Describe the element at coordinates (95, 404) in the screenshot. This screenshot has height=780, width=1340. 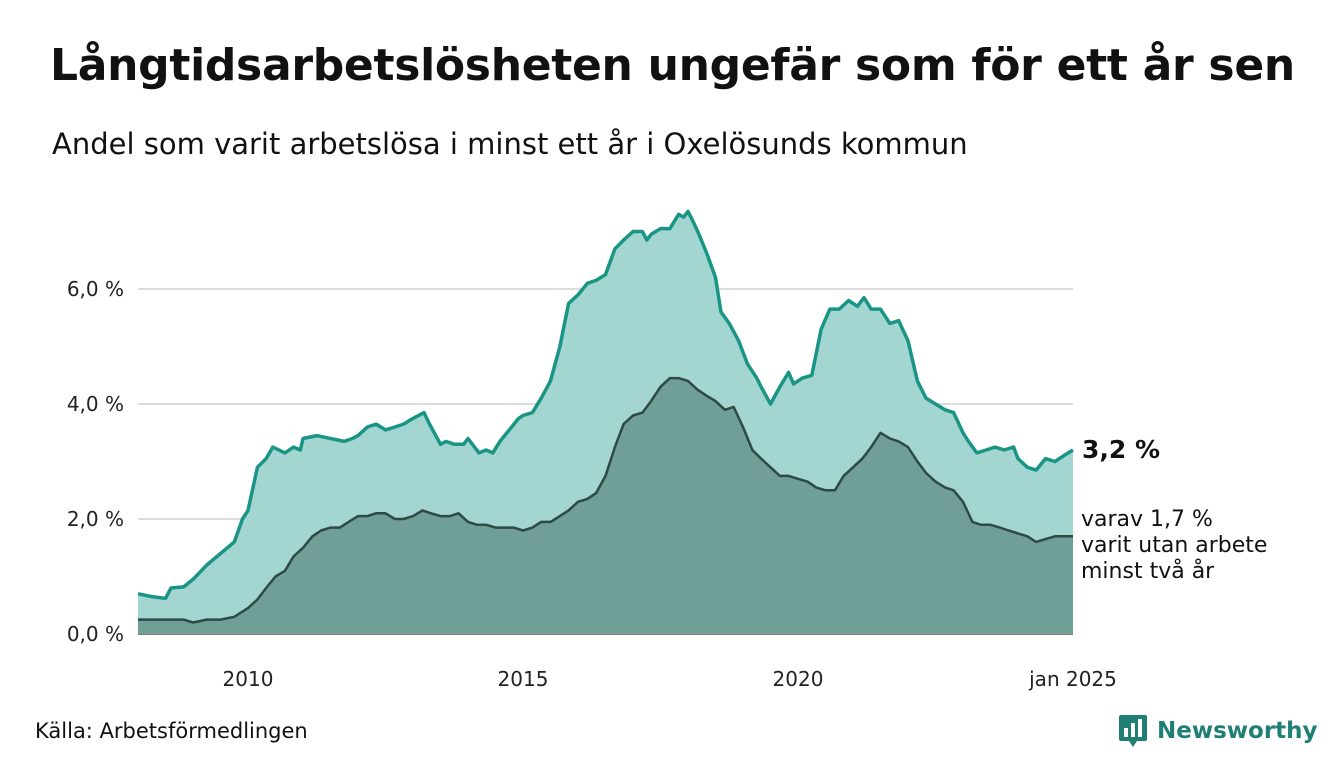
I see `y-tick-label: 4,0 %` at that location.